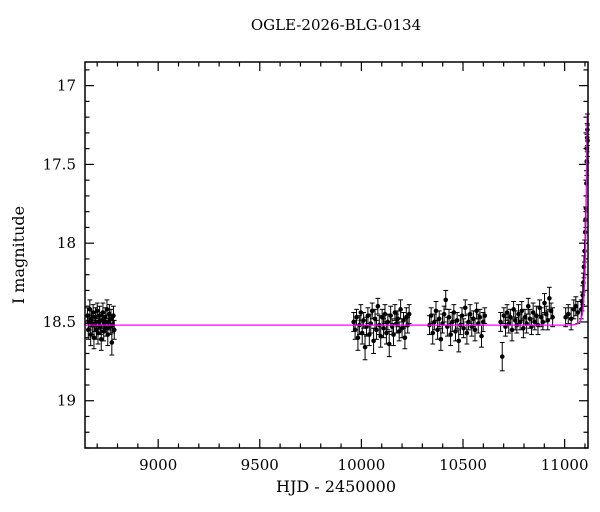 Image resolution: width=600 pixels, height=512 pixels. Describe the element at coordinates (158, 465) in the screenshot. I see `x-tick-label: 9000` at that location.